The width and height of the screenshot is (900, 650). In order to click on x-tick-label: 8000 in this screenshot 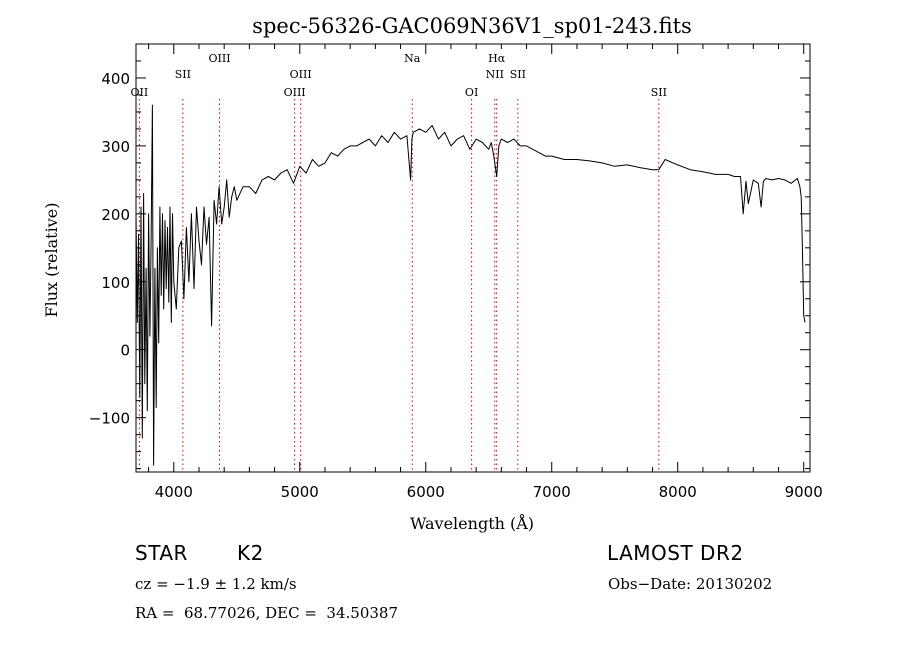, I will do `click(678, 492)`.